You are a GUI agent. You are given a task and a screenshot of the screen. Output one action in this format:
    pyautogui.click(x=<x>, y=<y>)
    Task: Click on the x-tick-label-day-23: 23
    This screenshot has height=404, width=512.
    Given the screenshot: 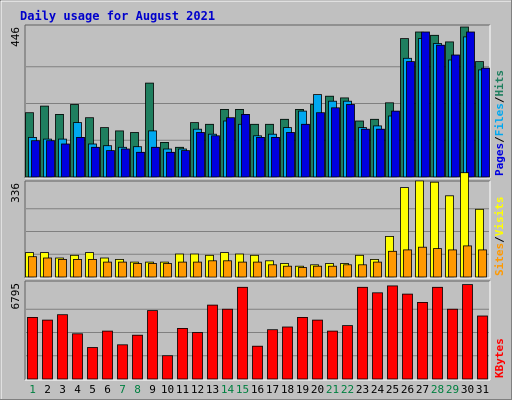 What is the action you would take?
    pyautogui.click(x=362, y=389)
    